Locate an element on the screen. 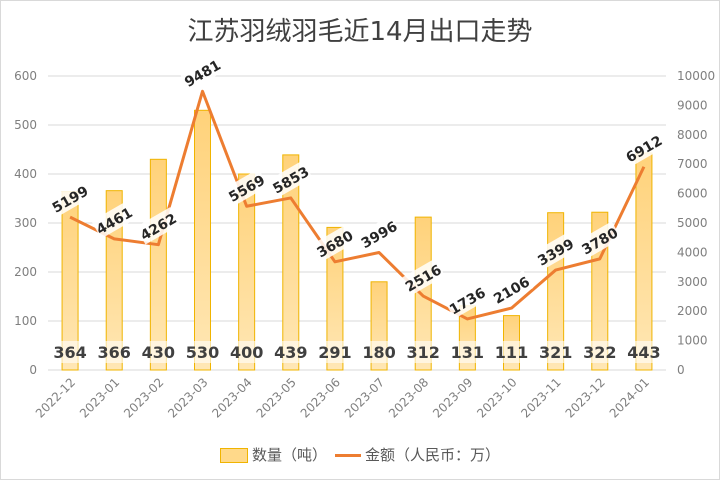  y-right-tick-label: 2000 is located at coordinates (692, 311).